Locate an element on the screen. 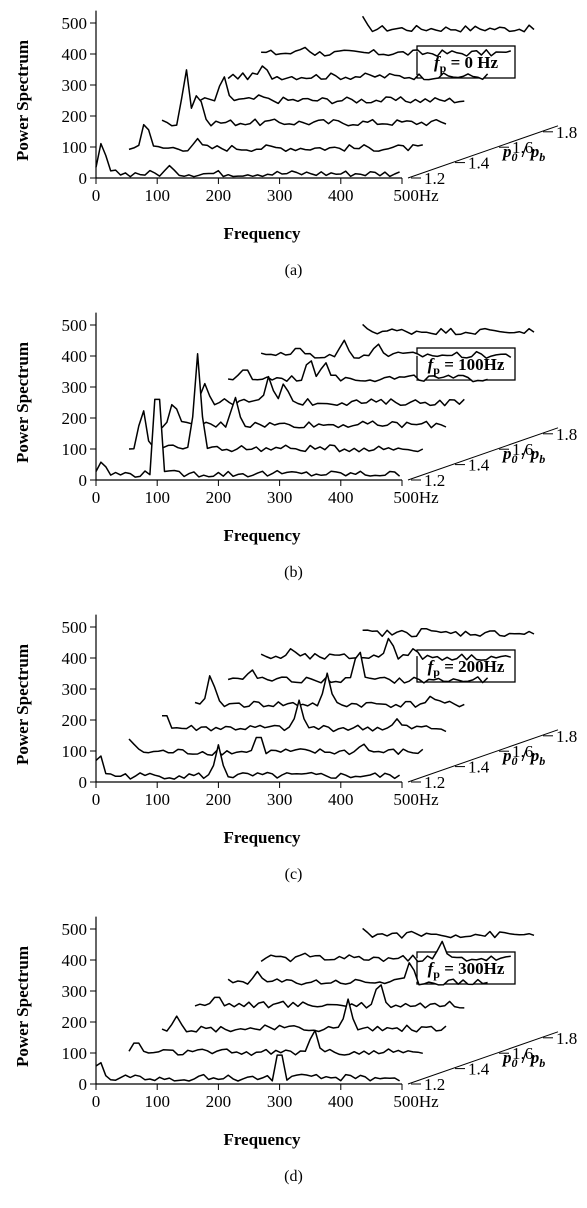 The height and width of the screenshot is (1208, 587). fp-label-text: fp = 200Hz is located at coordinates (466, 668).